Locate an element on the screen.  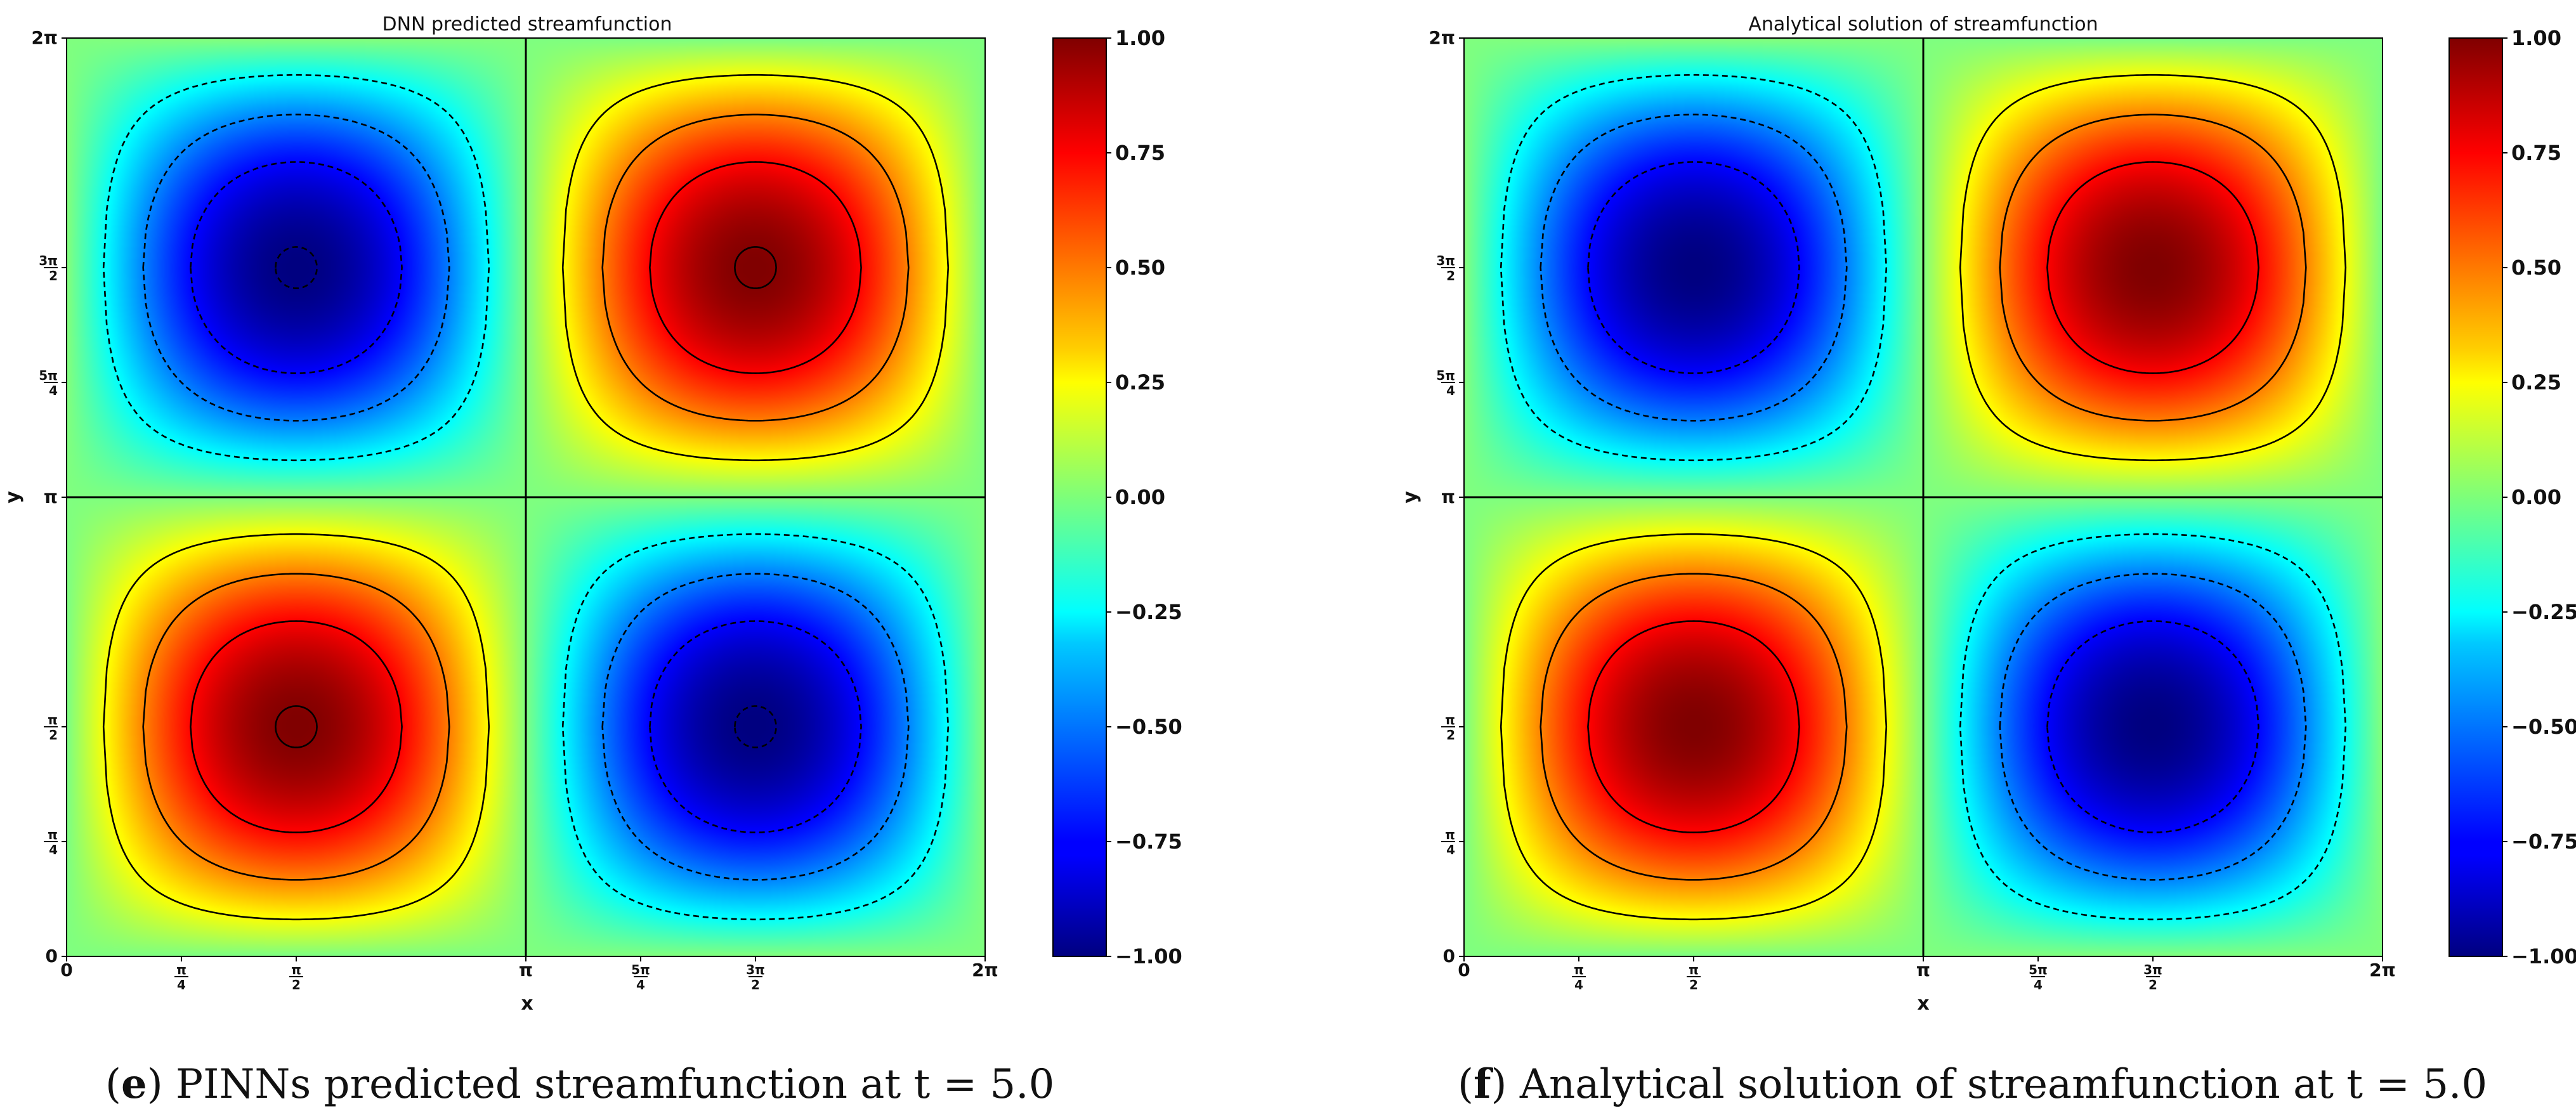
colorbar-tick-label: −0.25 is located at coordinates (1149, 612).